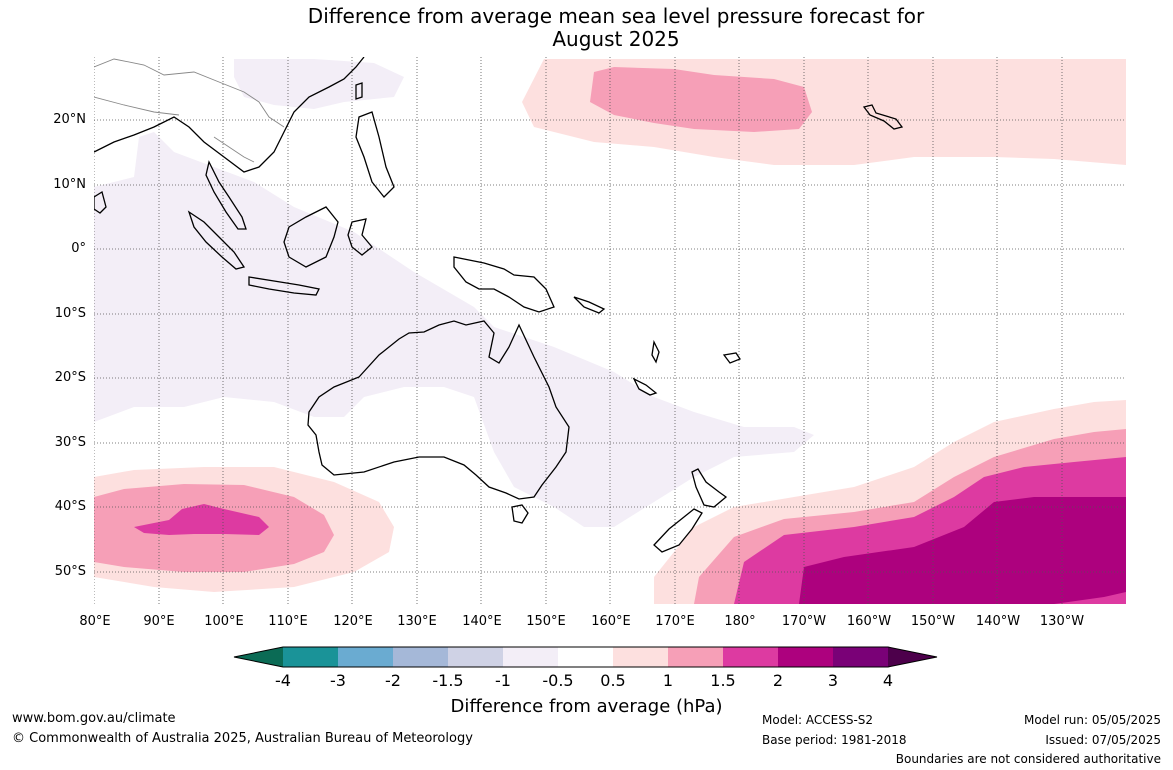 The image size is (1173, 770). What do you see at coordinates (438, 410) in the screenshot?
I see `australia-coastline` at bounding box center [438, 410].